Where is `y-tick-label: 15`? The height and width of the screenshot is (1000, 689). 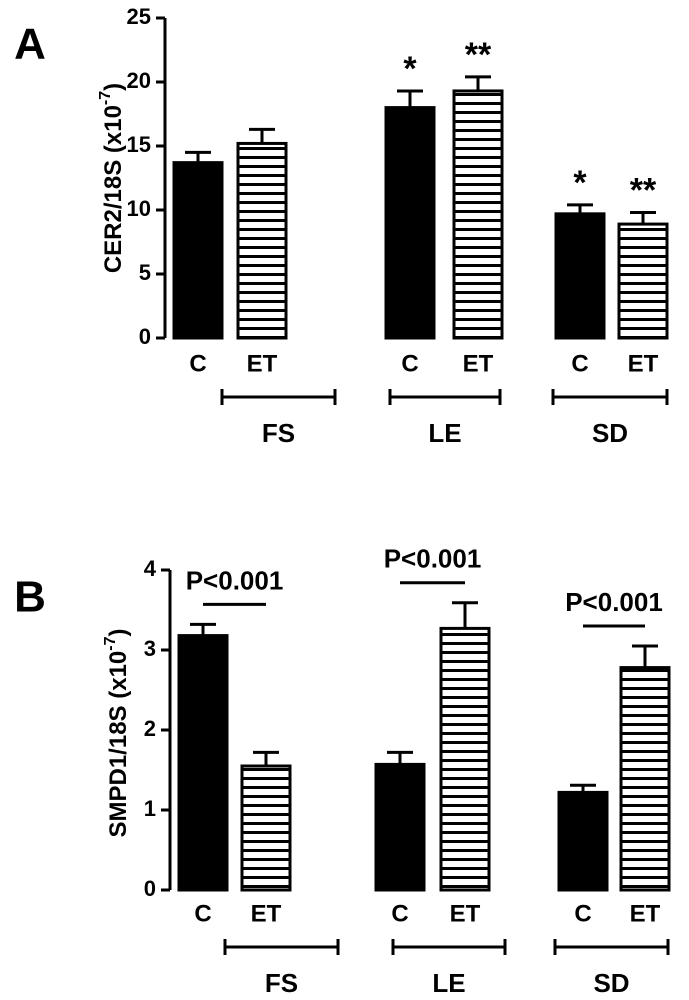 y-tick-label: 15 is located at coordinates (139, 144).